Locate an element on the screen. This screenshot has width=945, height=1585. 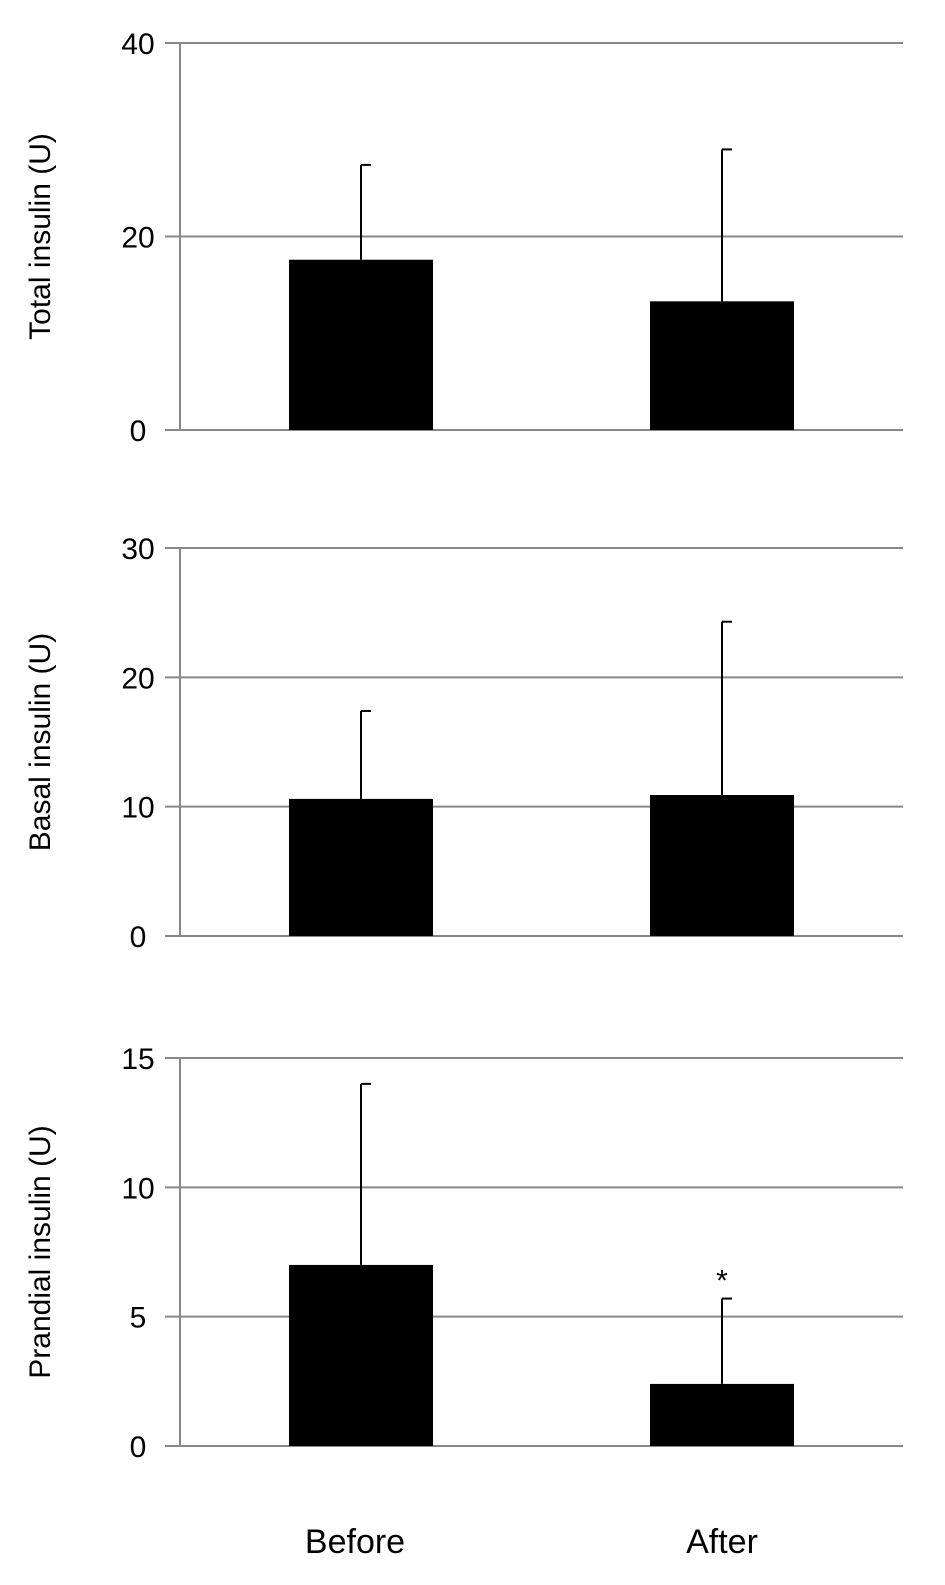
x-tick-label-after: After is located at coordinates (722, 1542).